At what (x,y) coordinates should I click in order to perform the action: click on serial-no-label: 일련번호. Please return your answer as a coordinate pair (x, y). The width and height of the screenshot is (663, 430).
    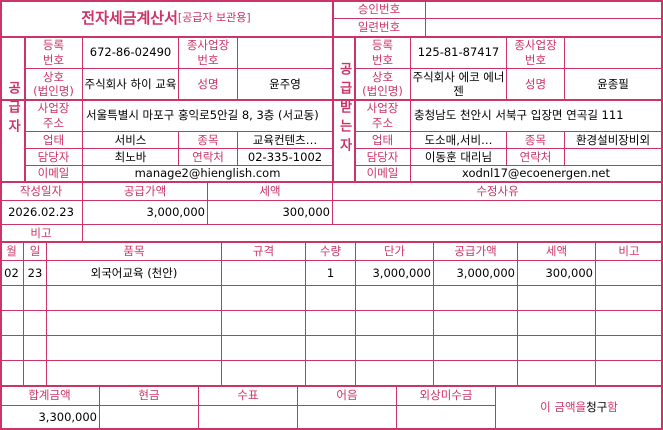
    Looking at the image, I should click on (379, 28).